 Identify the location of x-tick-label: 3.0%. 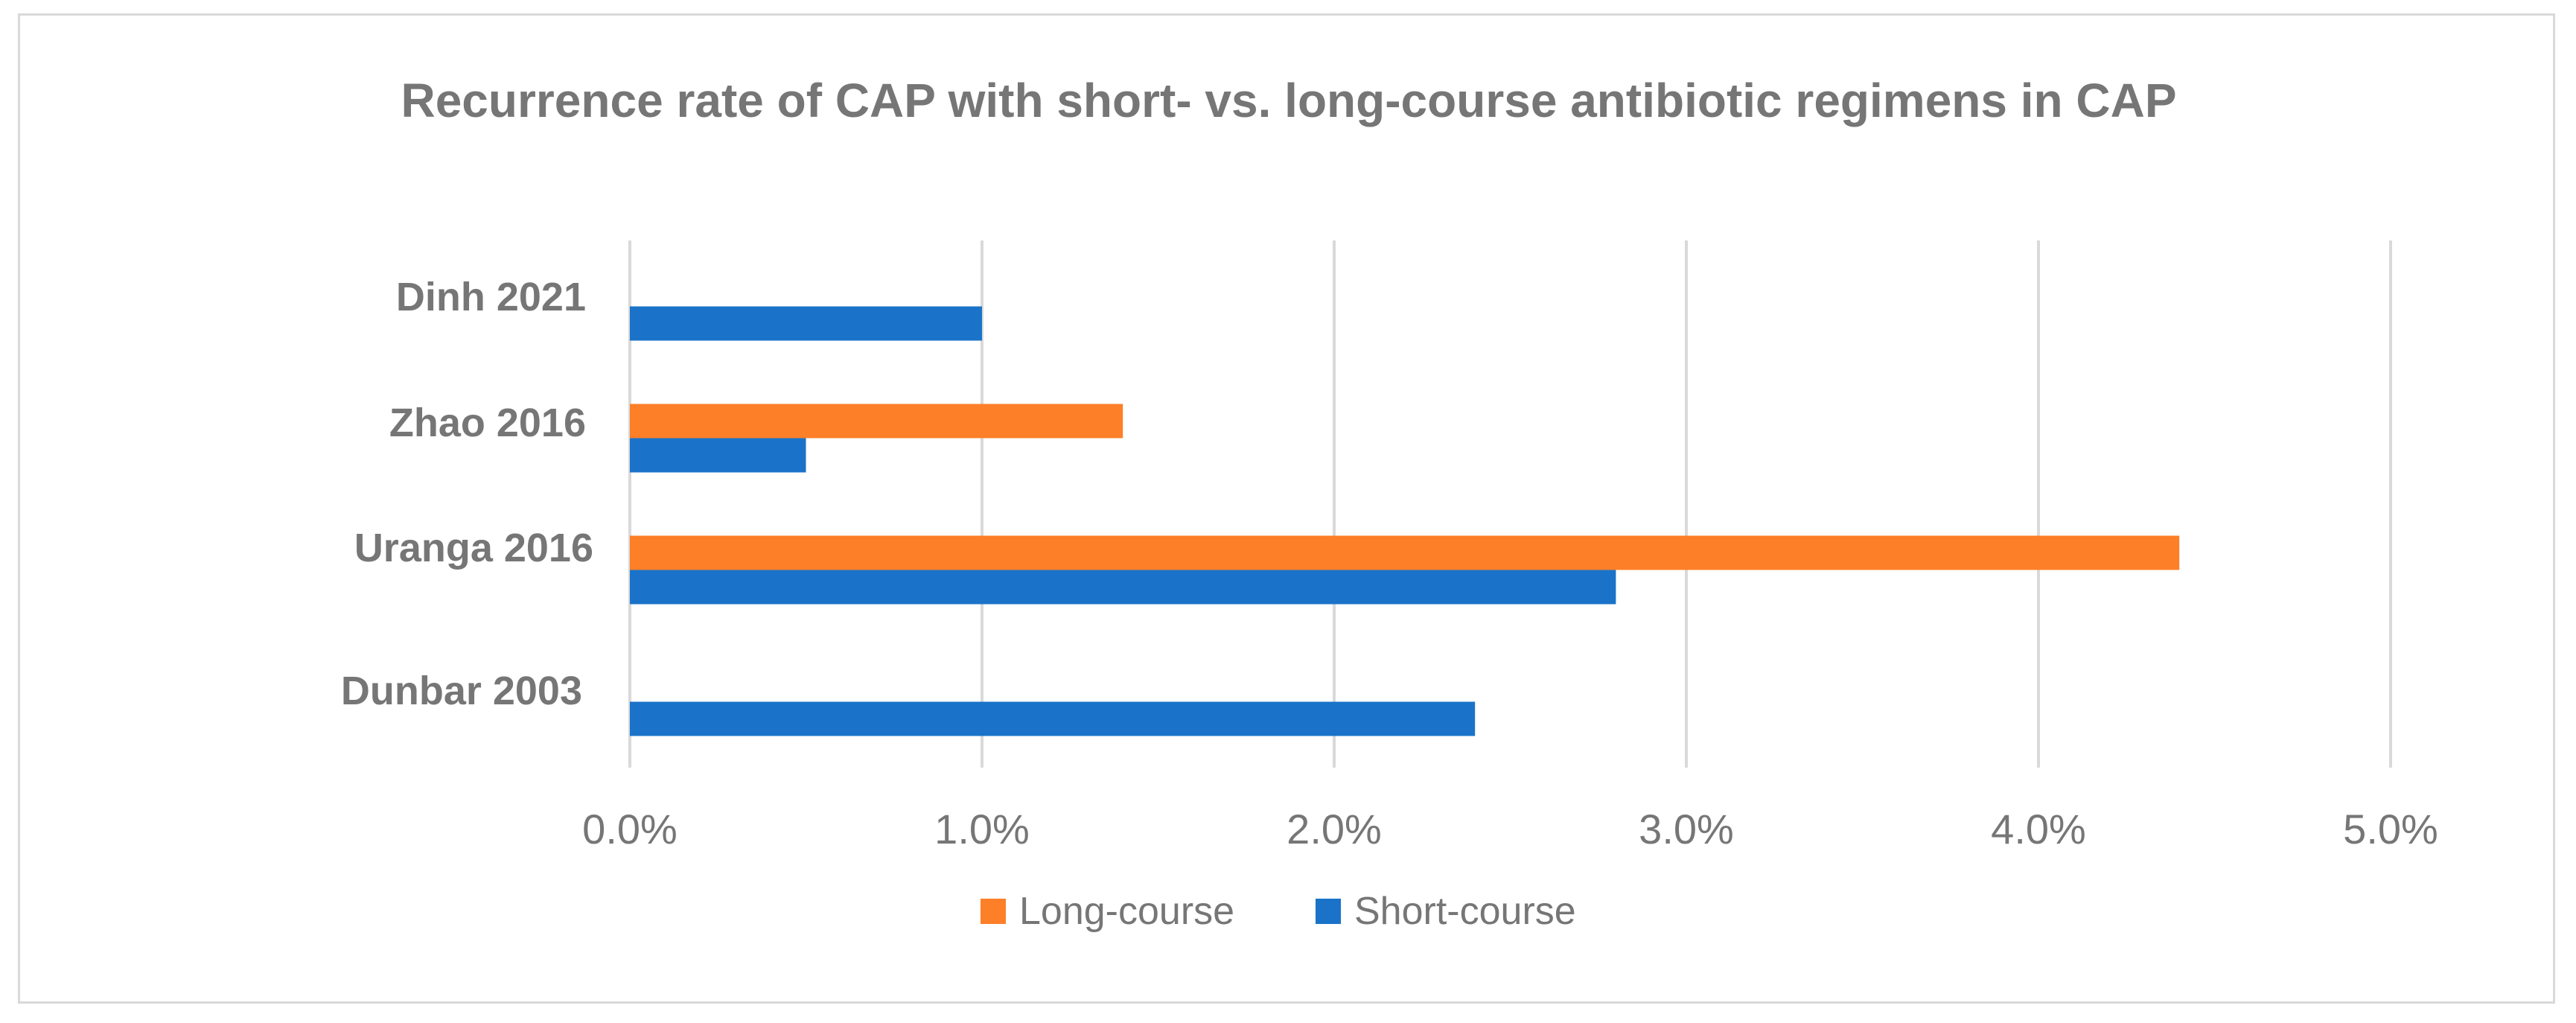
(1686, 829).